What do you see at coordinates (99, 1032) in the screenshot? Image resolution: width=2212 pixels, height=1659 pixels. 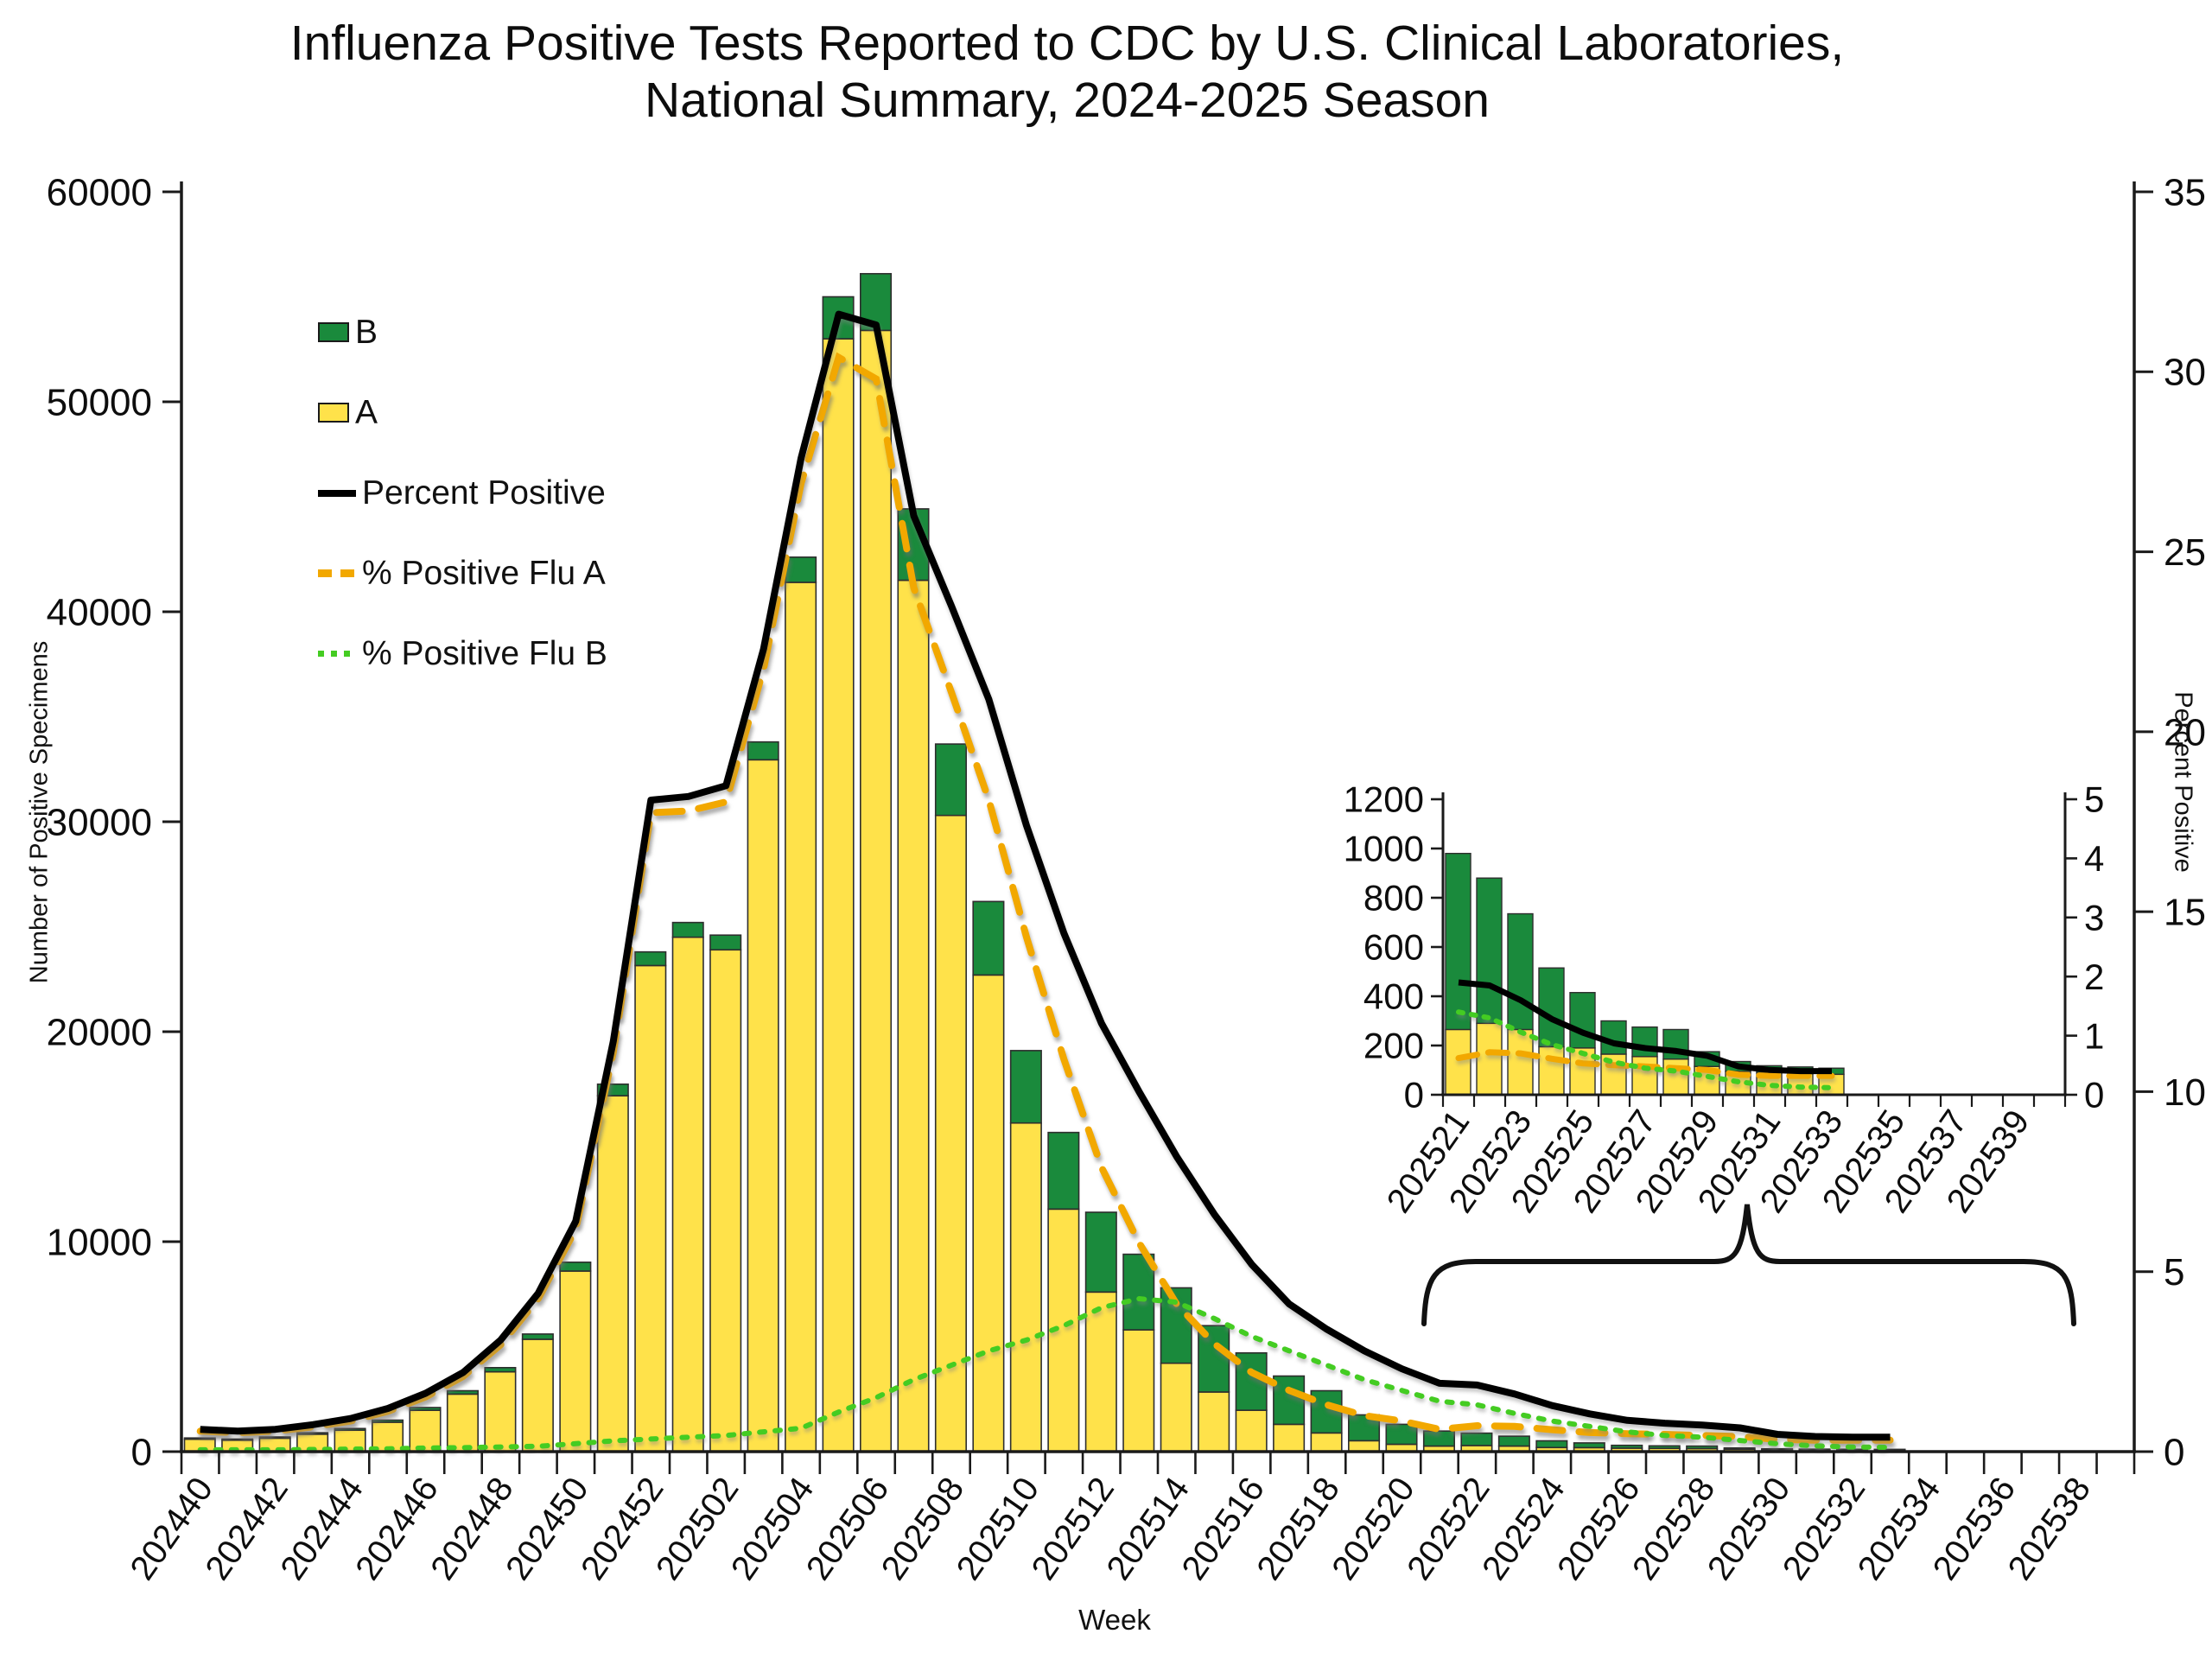 I see `y-left-tick-label: 20000` at bounding box center [99, 1032].